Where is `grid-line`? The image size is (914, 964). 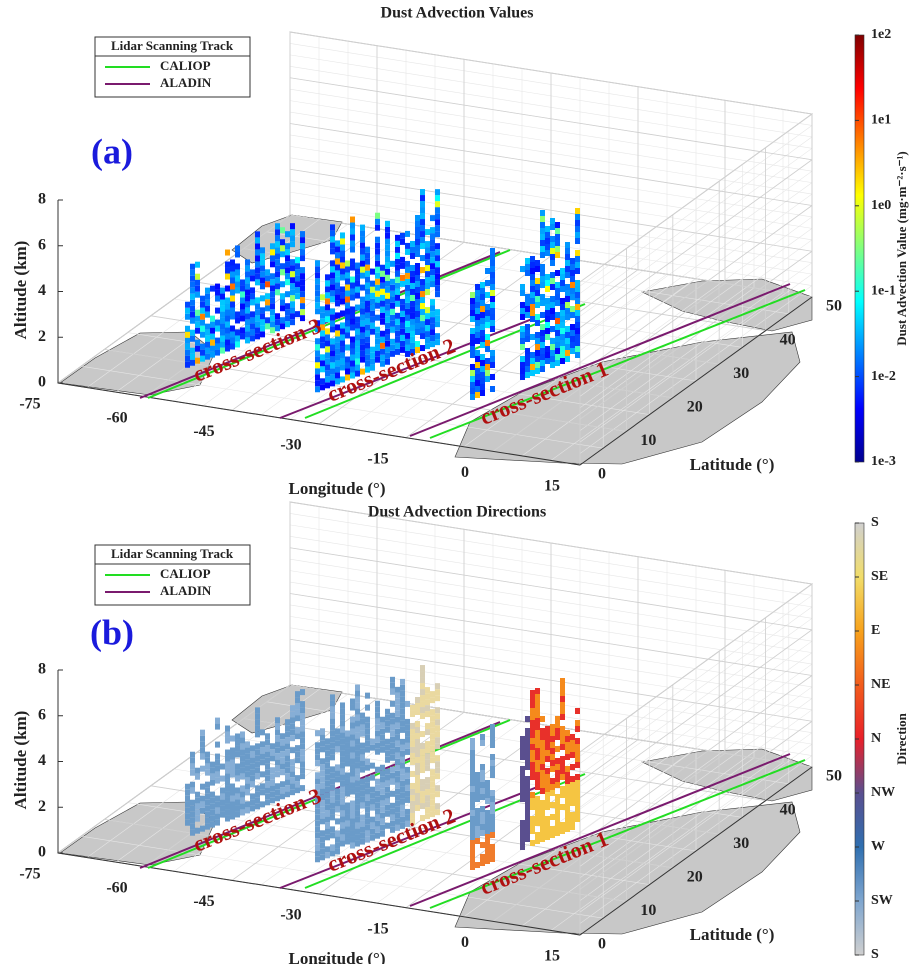 grid-line is located at coordinates (696, 714).